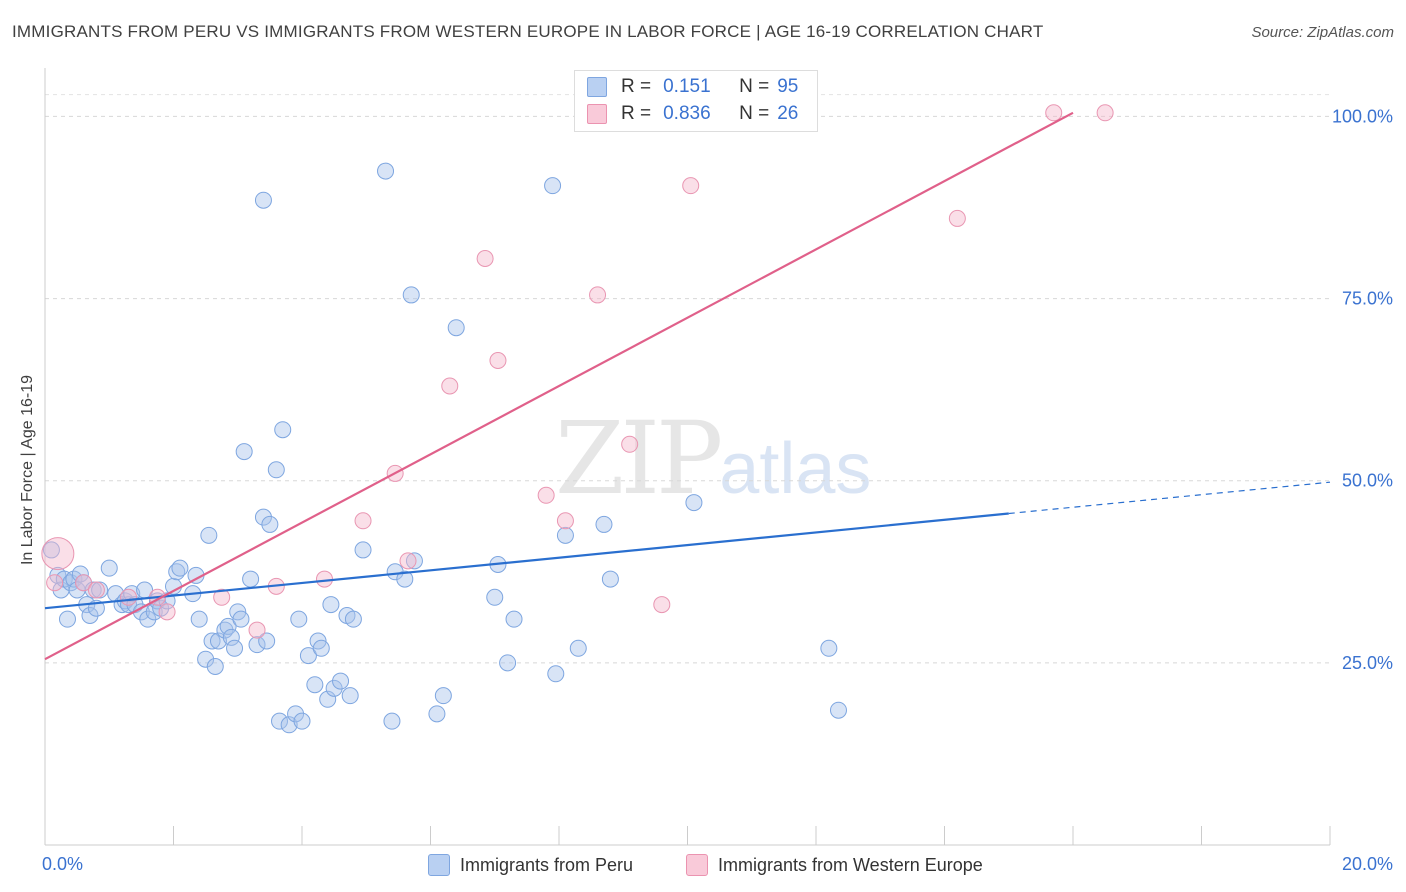 This screenshot has width=1406, height=892. I want to click on y-tick-label: 75.0%, so click(1367, 299).